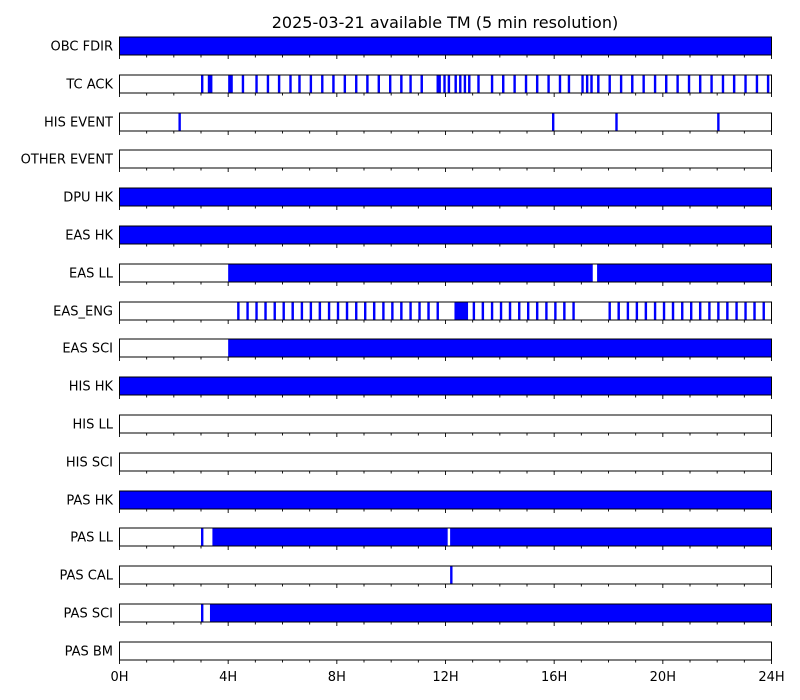 The image size is (800, 700). What do you see at coordinates (88, 198) in the screenshot?
I see `row-label: DPU HK` at bounding box center [88, 198].